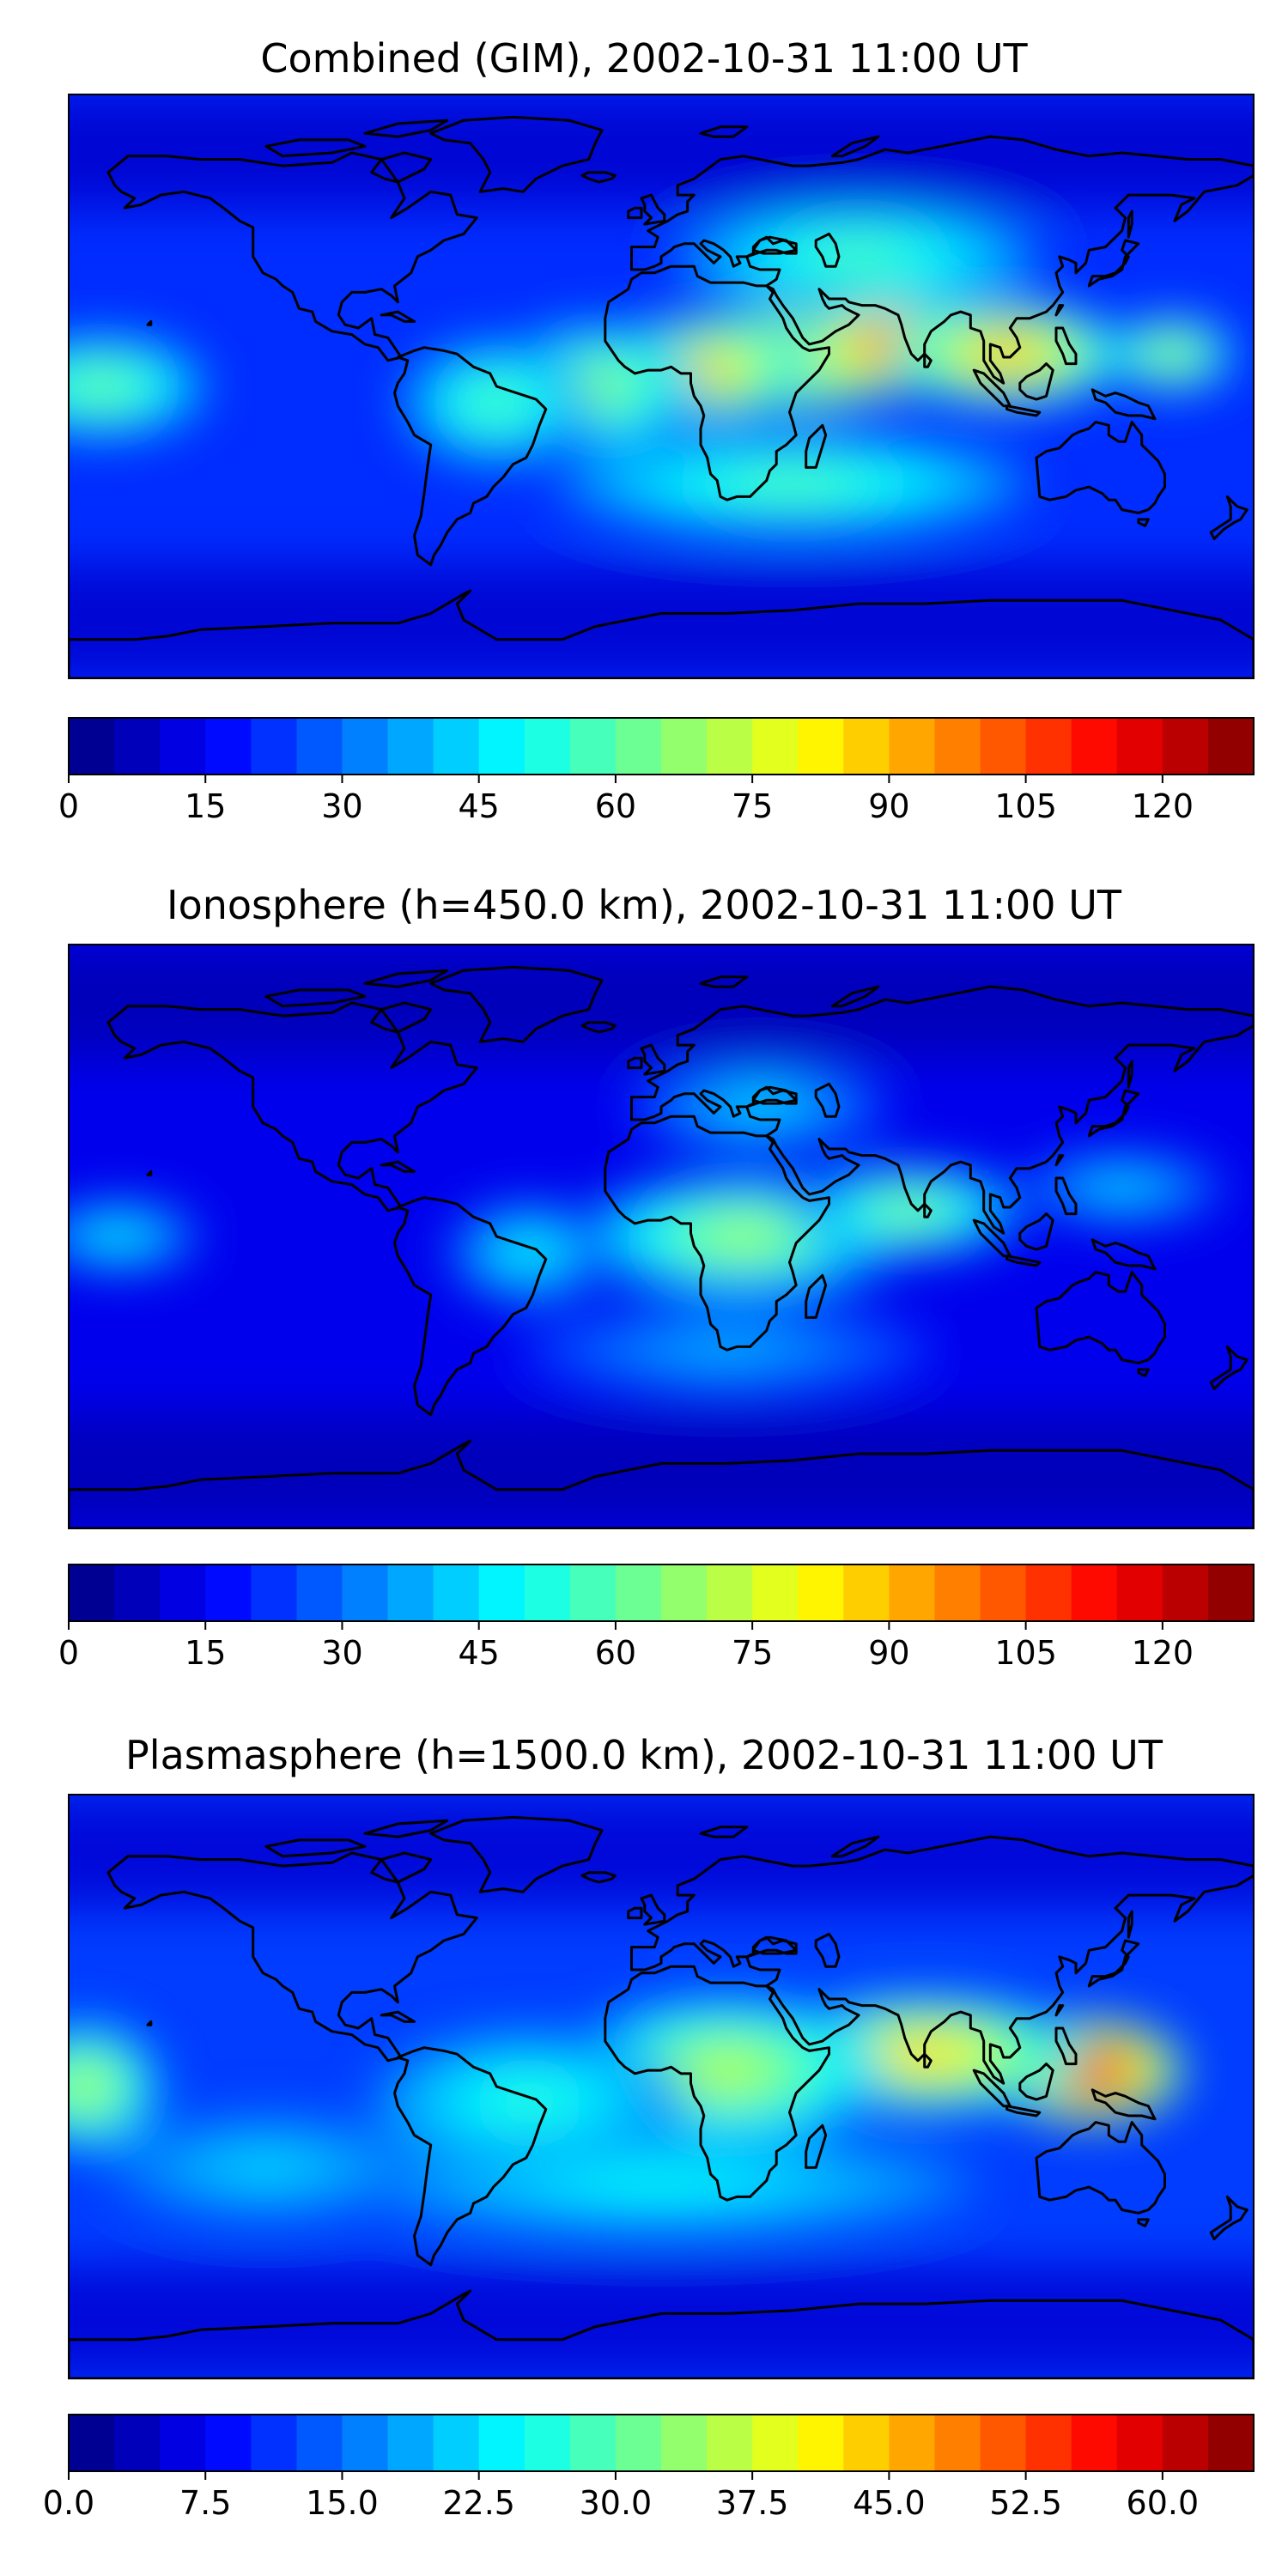 Image resolution: width=1288 pixels, height=2576 pixels. I want to click on colorbar-tick-label: 75, so click(753, 1653).